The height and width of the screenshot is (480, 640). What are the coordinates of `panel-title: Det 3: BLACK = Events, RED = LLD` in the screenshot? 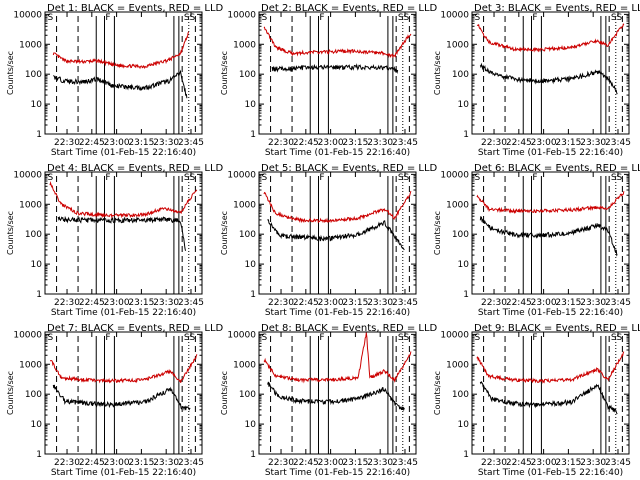 It's located at (557, 8).